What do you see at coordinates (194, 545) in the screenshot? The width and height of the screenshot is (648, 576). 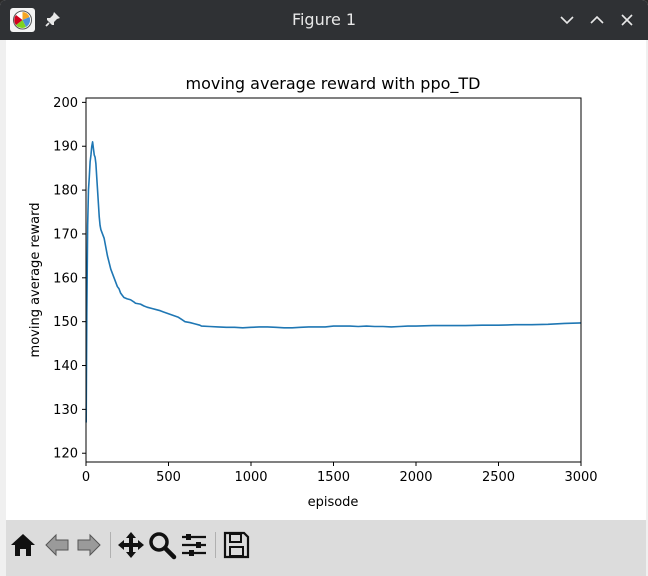 I see `sliders-icon` at bounding box center [194, 545].